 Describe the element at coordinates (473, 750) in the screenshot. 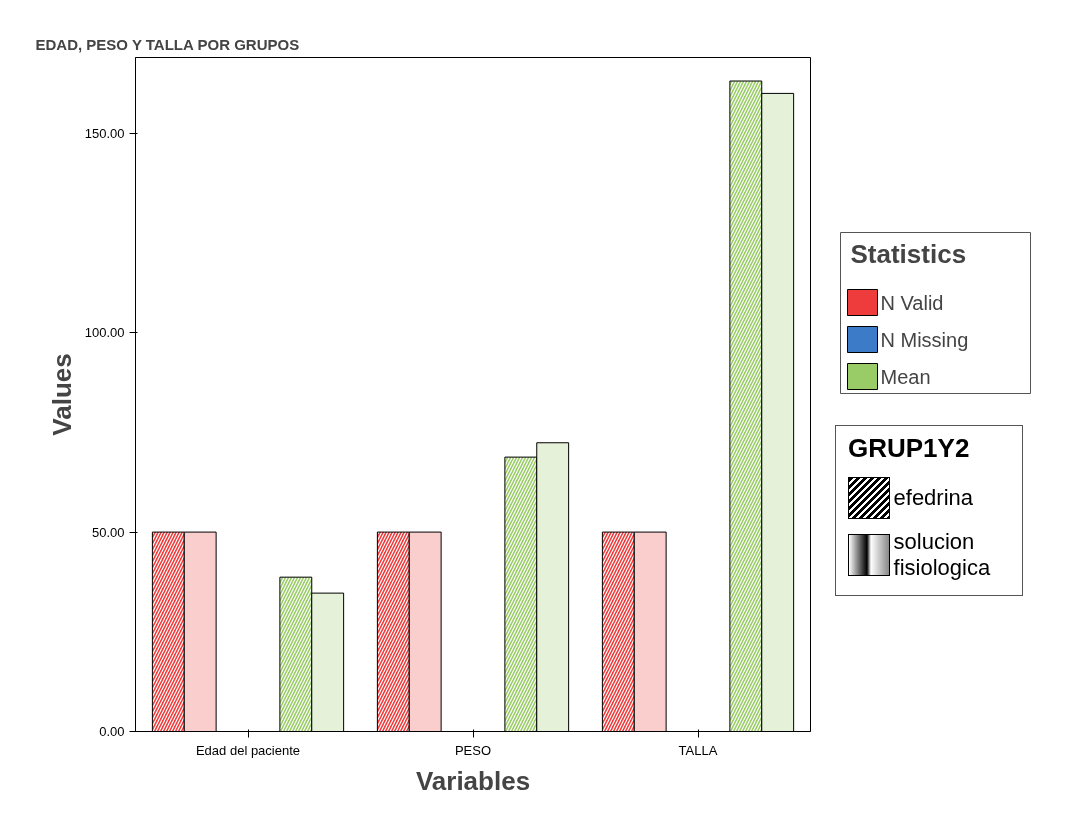

I see `x-tick-label: PESO` at that location.